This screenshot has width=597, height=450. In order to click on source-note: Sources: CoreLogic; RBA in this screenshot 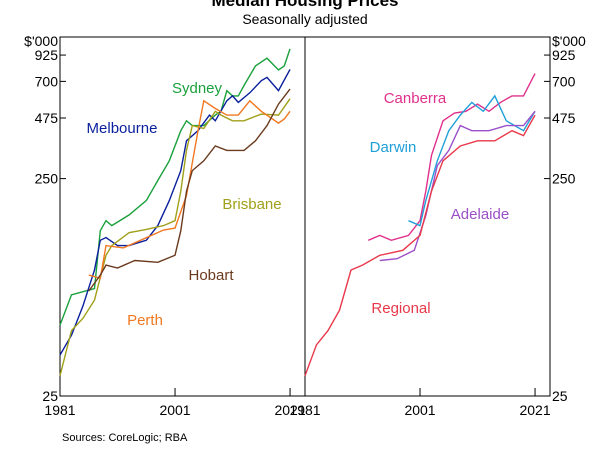, I will do `click(125, 438)`.